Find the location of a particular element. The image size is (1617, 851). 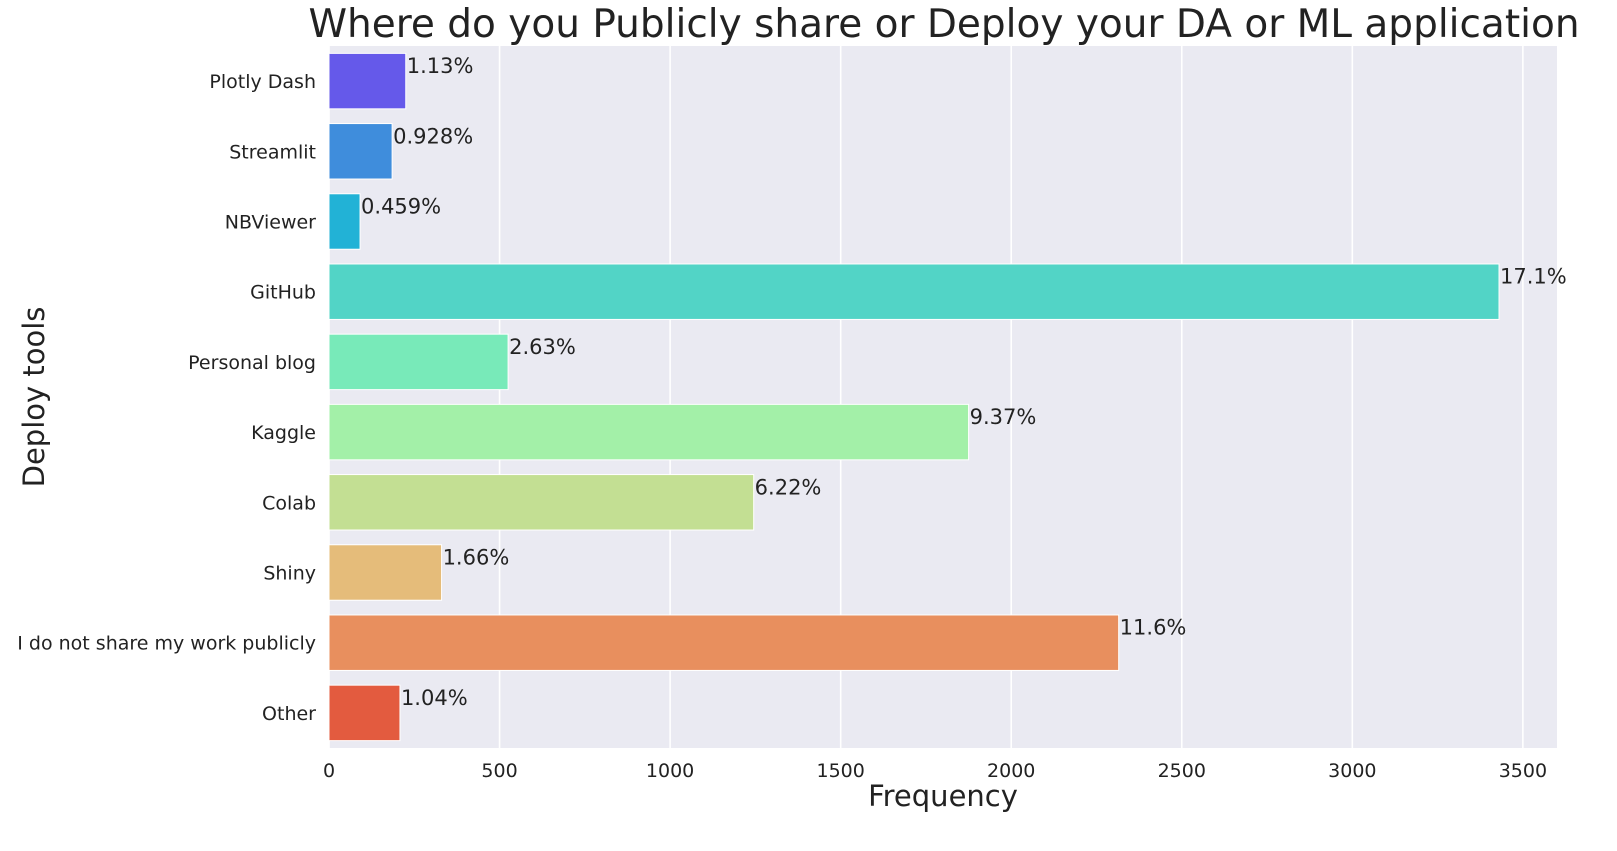

x-axis-label: Frequency is located at coordinates (943, 796).